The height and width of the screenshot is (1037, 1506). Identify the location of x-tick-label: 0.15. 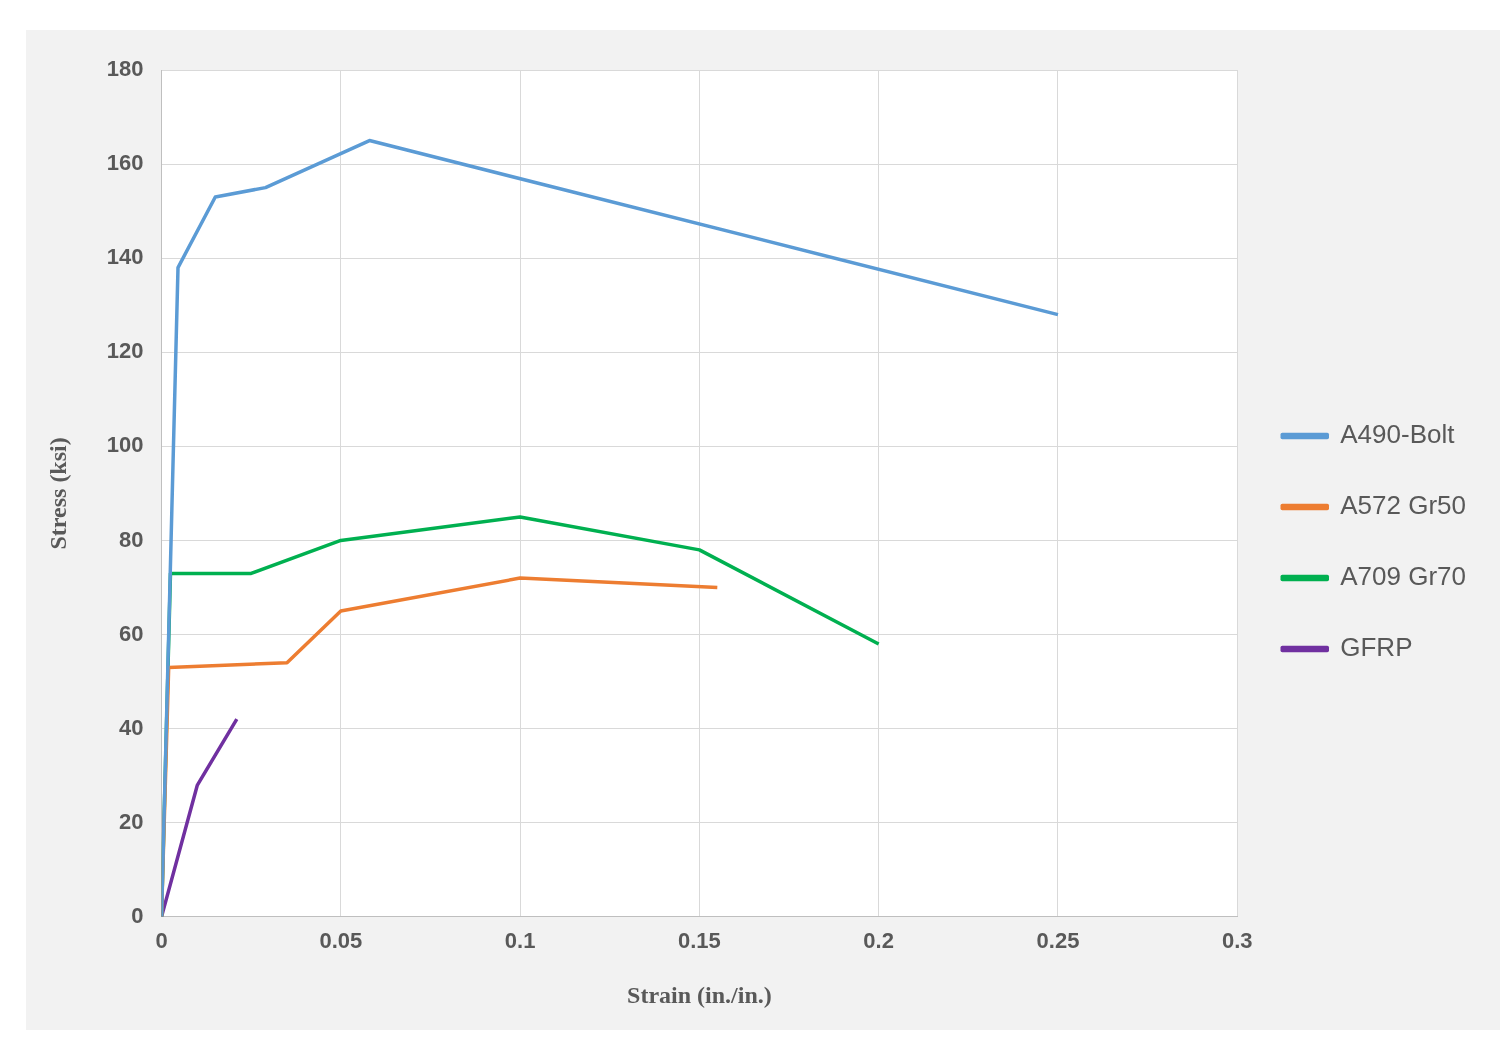
(699, 941).